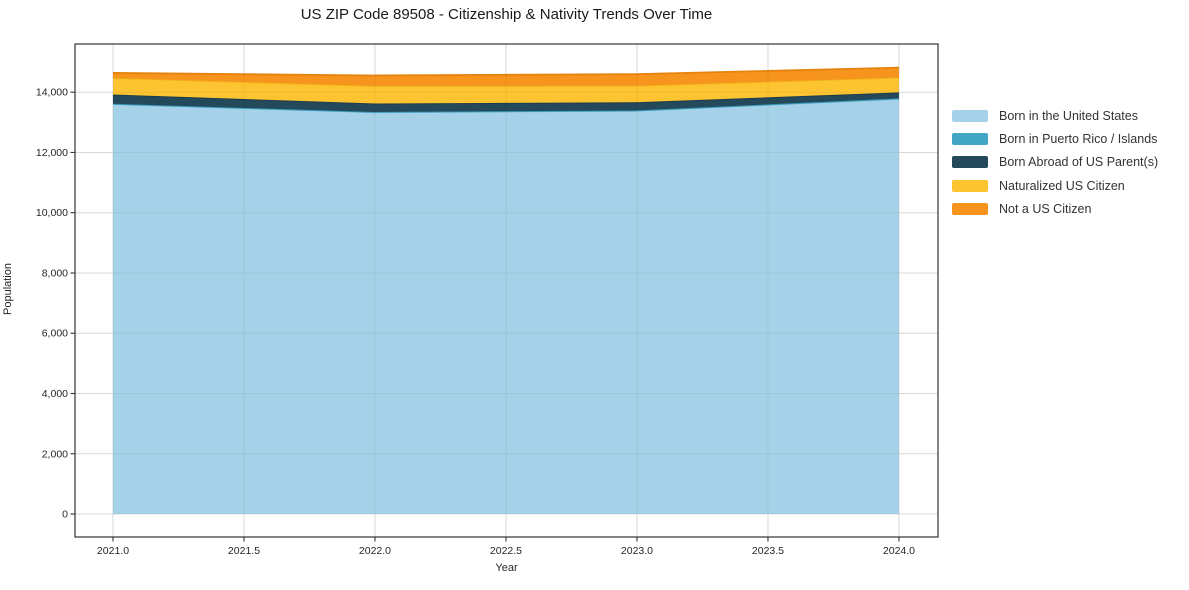 Image resolution: width=1189 pixels, height=590 pixels. Describe the element at coordinates (1062, 185) in the screenshot. I see `legend-label: Naturalized US Citizen` at that location.